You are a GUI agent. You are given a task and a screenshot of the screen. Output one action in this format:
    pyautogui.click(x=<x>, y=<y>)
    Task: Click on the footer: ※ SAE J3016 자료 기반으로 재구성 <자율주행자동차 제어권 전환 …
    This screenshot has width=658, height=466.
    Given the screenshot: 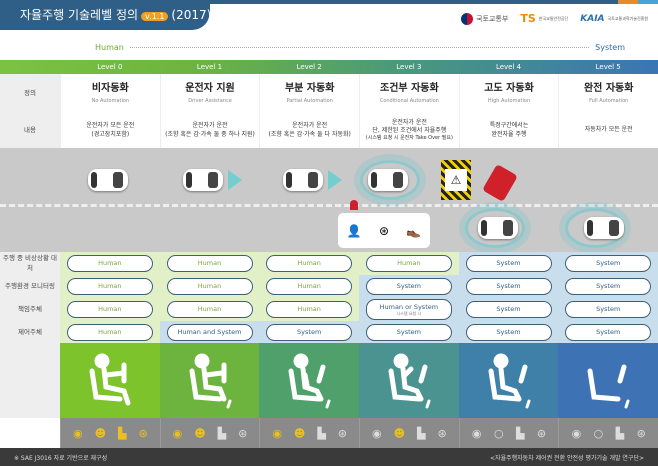 What is the action you would take?
    pyautogui.click(x=329, y=457)
    